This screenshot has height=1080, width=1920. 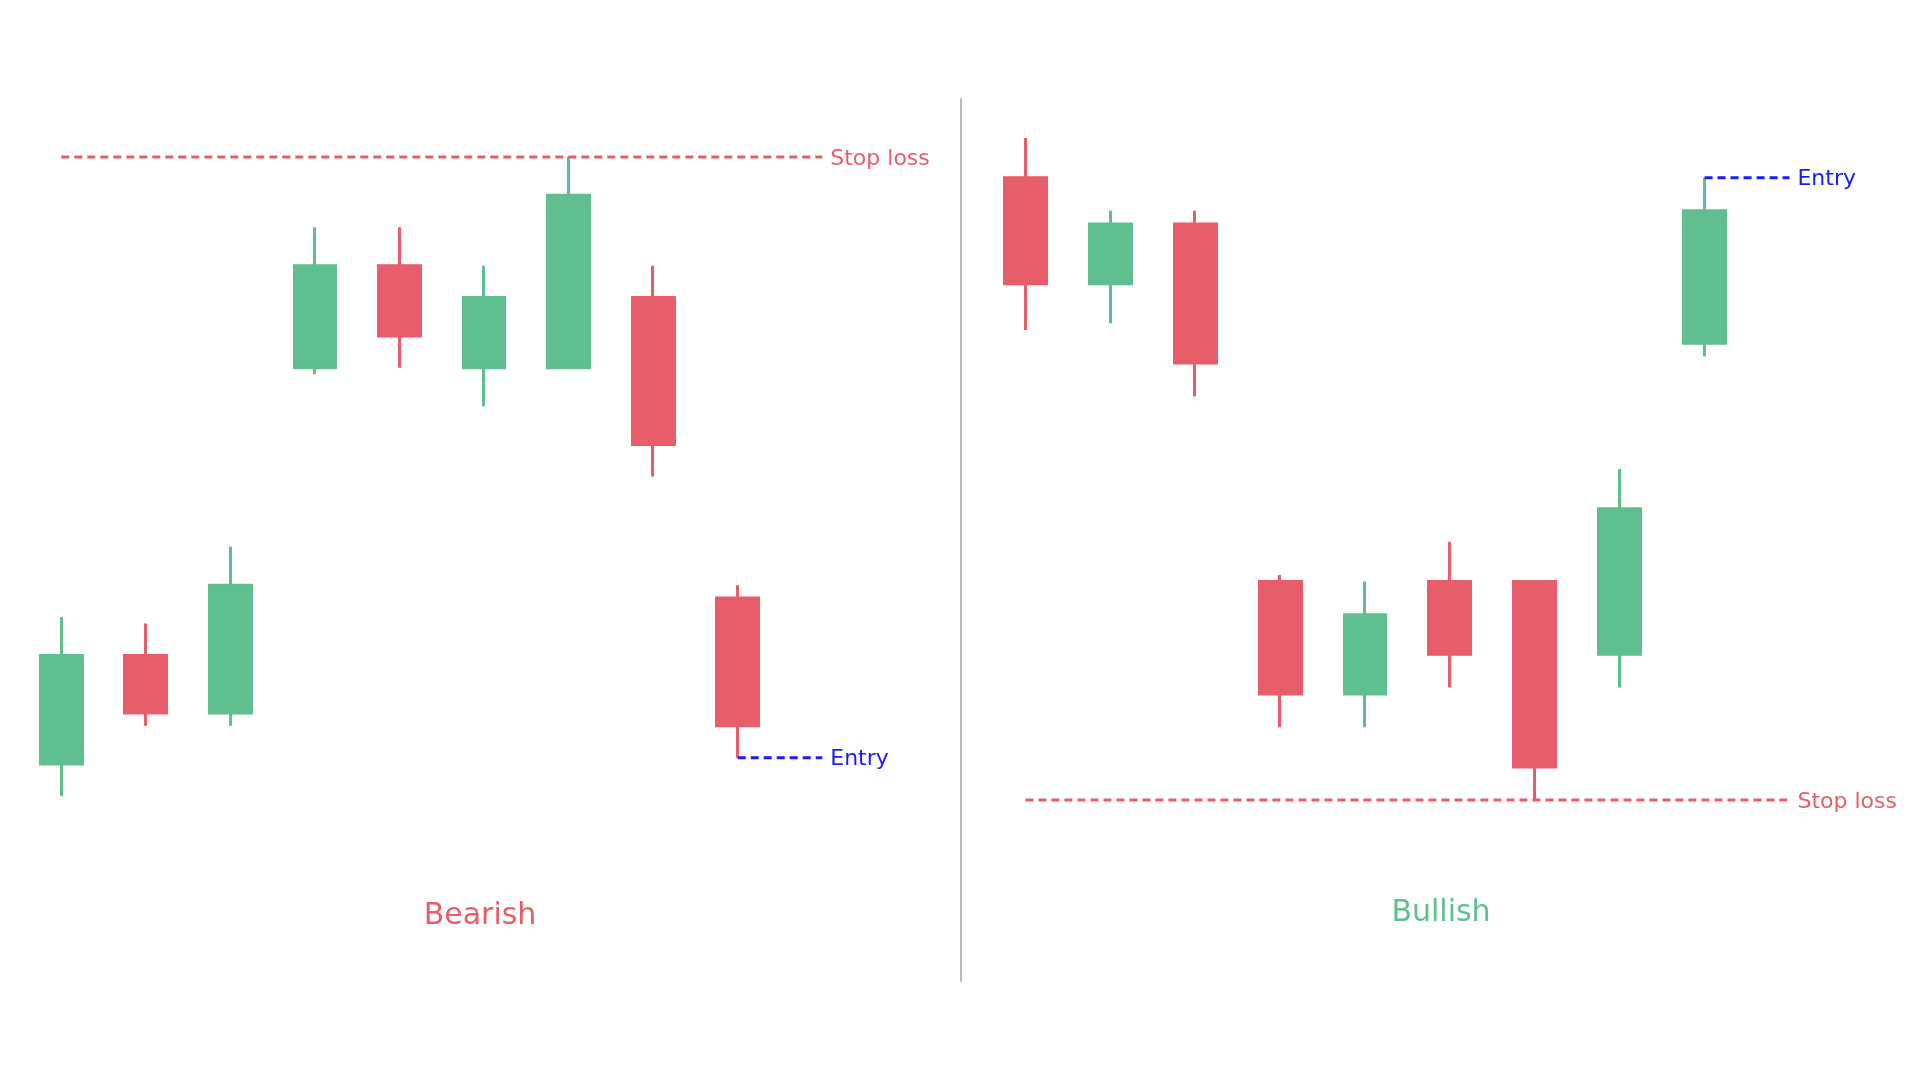 What do you see at coordinates (1441, 910) in the screenshot?
I see `text: Bullish` at bounding box center [1441, 910].